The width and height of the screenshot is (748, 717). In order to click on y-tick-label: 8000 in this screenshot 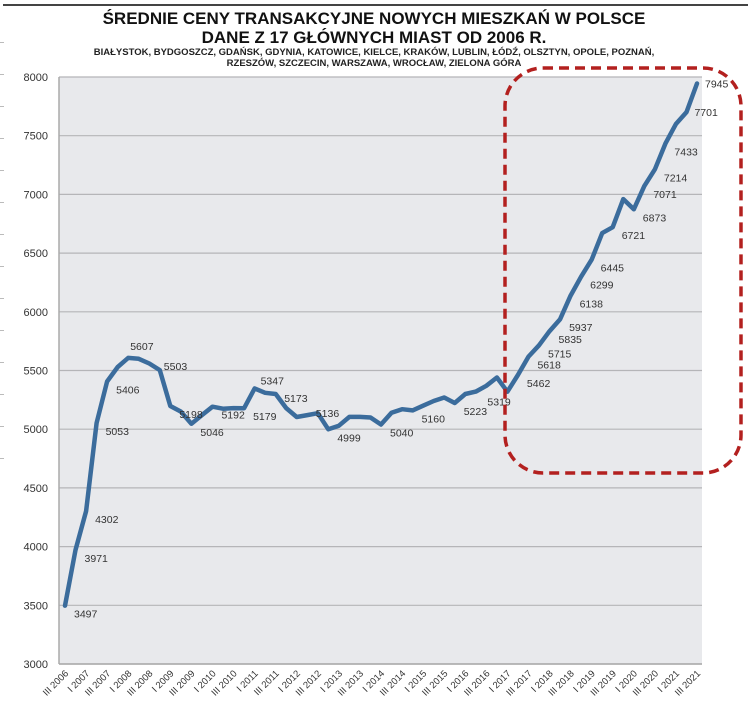, I will do `click(36, 78)`.